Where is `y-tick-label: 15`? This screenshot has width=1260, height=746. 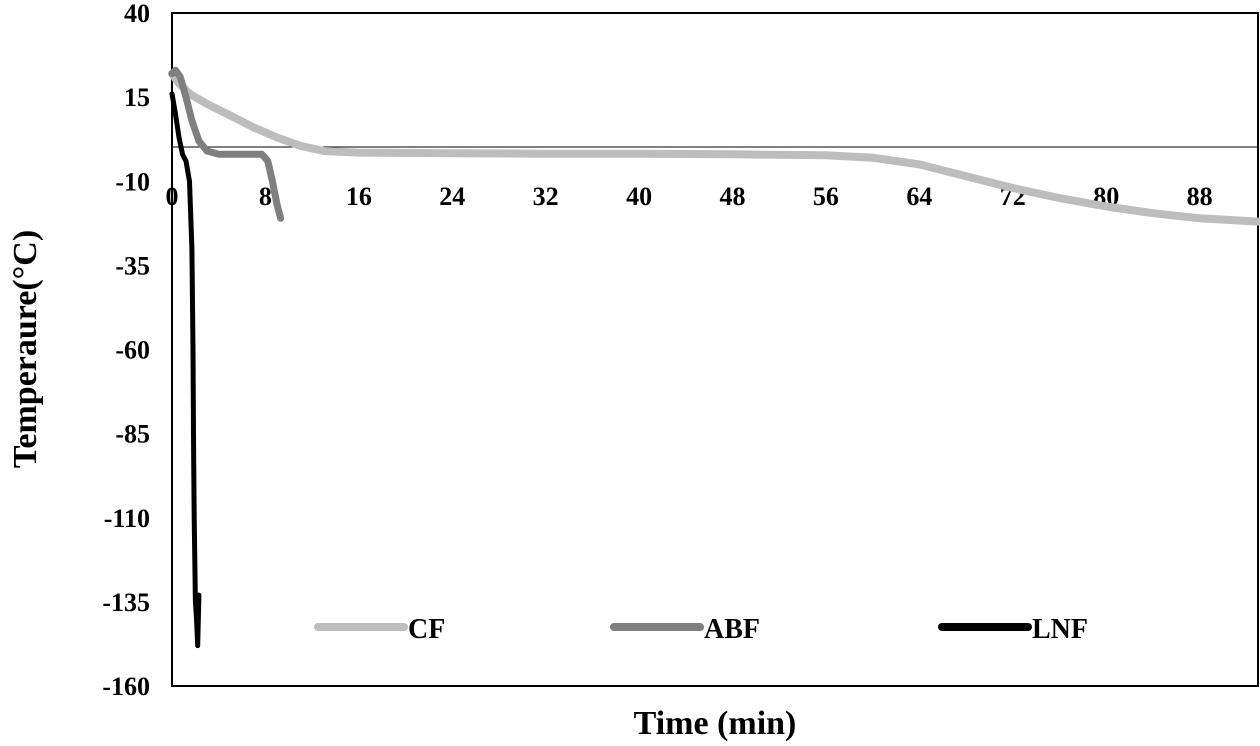 y-tick-label: 15 is located at coordinates (137, 97).